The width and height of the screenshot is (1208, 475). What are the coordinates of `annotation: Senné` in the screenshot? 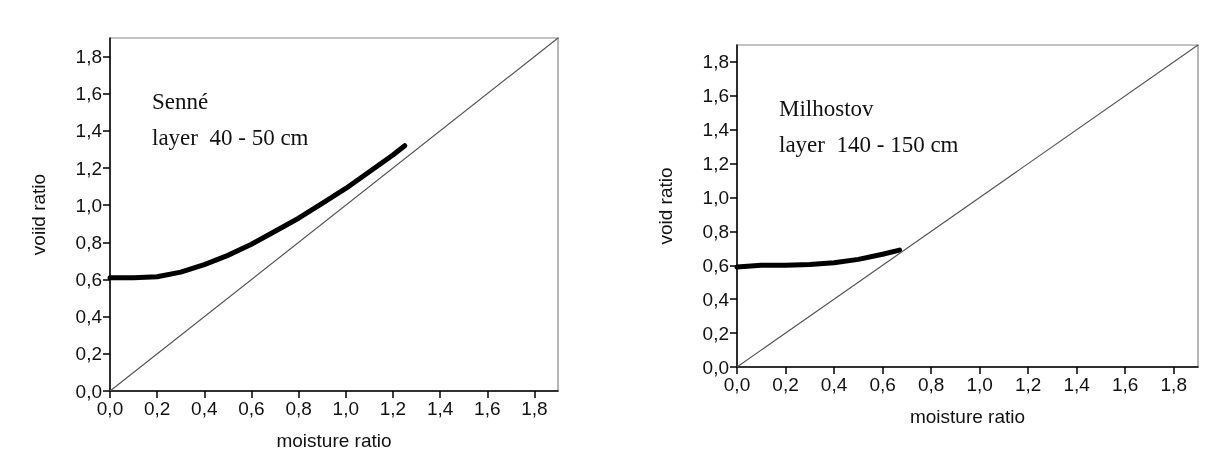 It's located at (180, 101).